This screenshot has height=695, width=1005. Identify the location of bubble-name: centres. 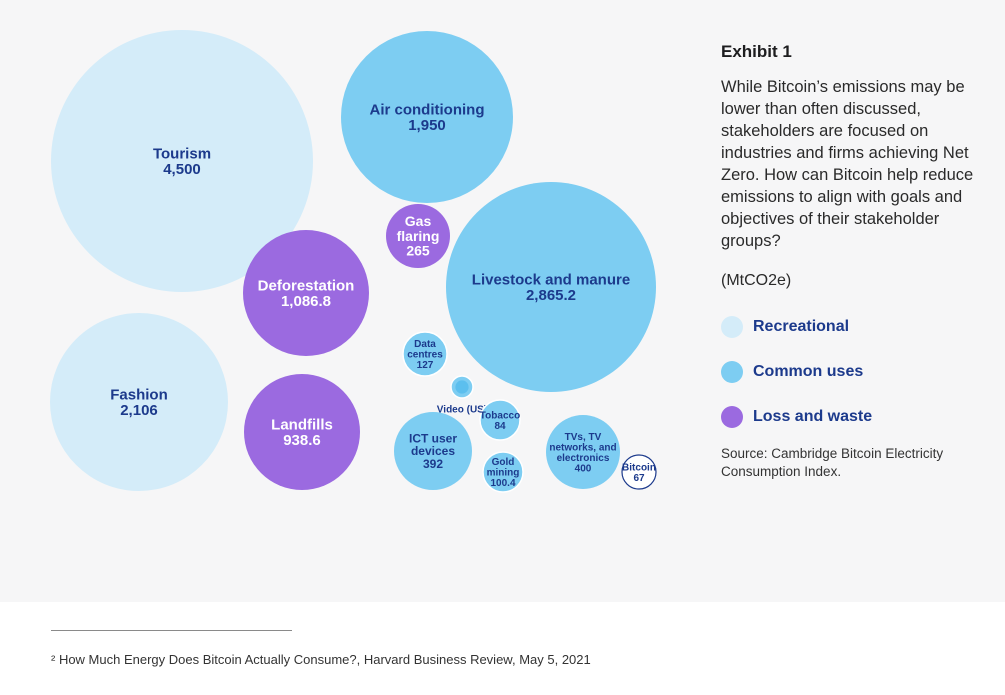
(425, 355).